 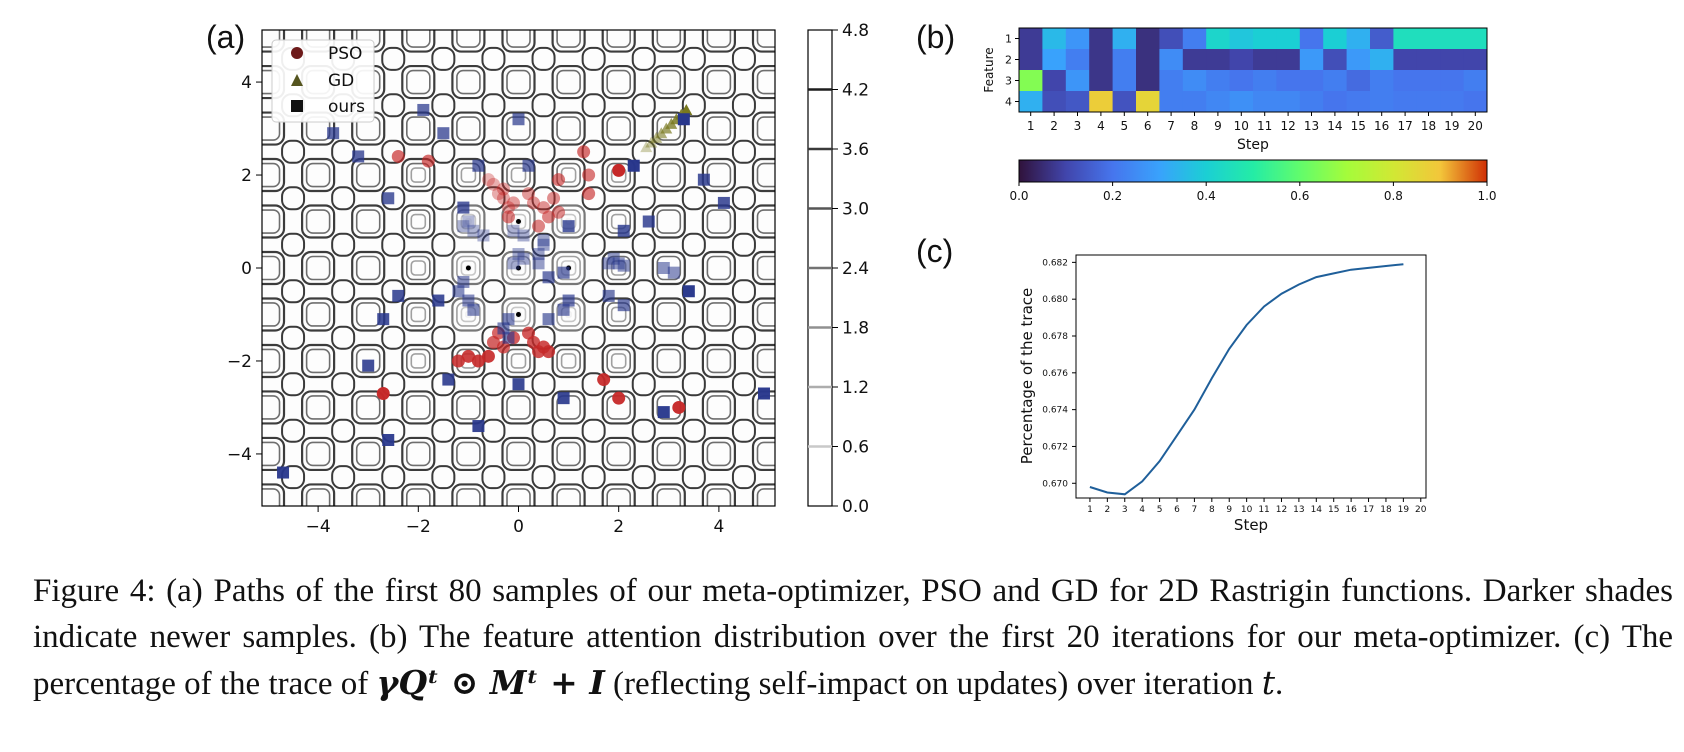 What do you see at coordinates (1055, 447) in the screenshot?
I see `trace-y-tick-label: 0.672` at bounding box center [1055, 447].